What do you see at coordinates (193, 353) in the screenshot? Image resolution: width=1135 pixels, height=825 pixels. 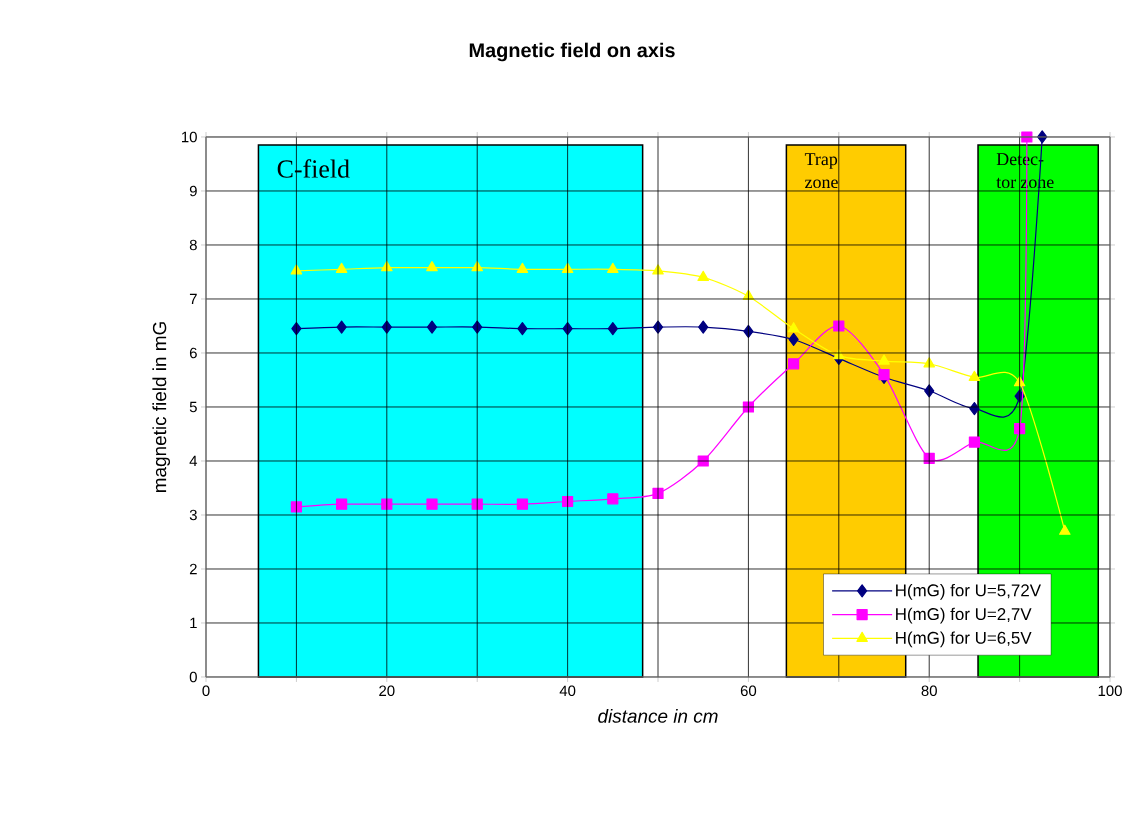 I see `y-tick-label: 6` at bounding box center [193, 353].